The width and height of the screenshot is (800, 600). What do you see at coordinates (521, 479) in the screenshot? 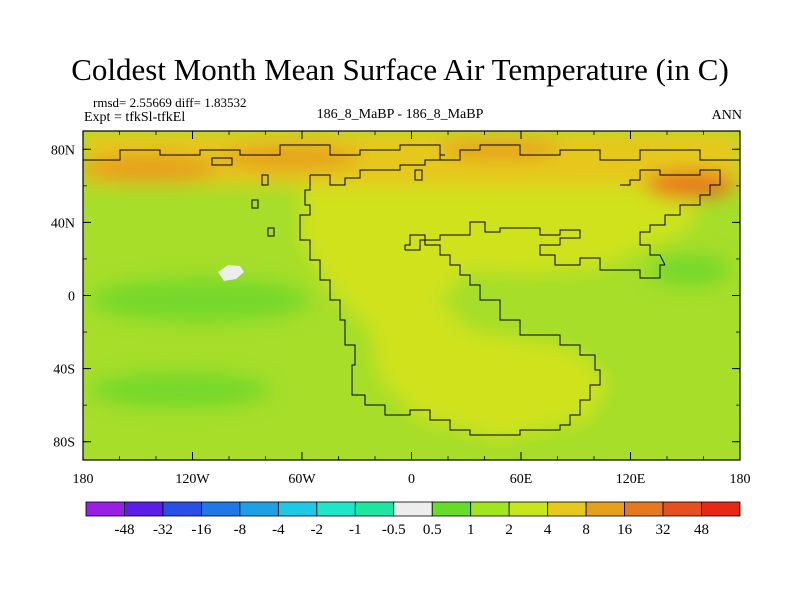
I see `x-tick-label: 60E` at bounding box center [521, 479].